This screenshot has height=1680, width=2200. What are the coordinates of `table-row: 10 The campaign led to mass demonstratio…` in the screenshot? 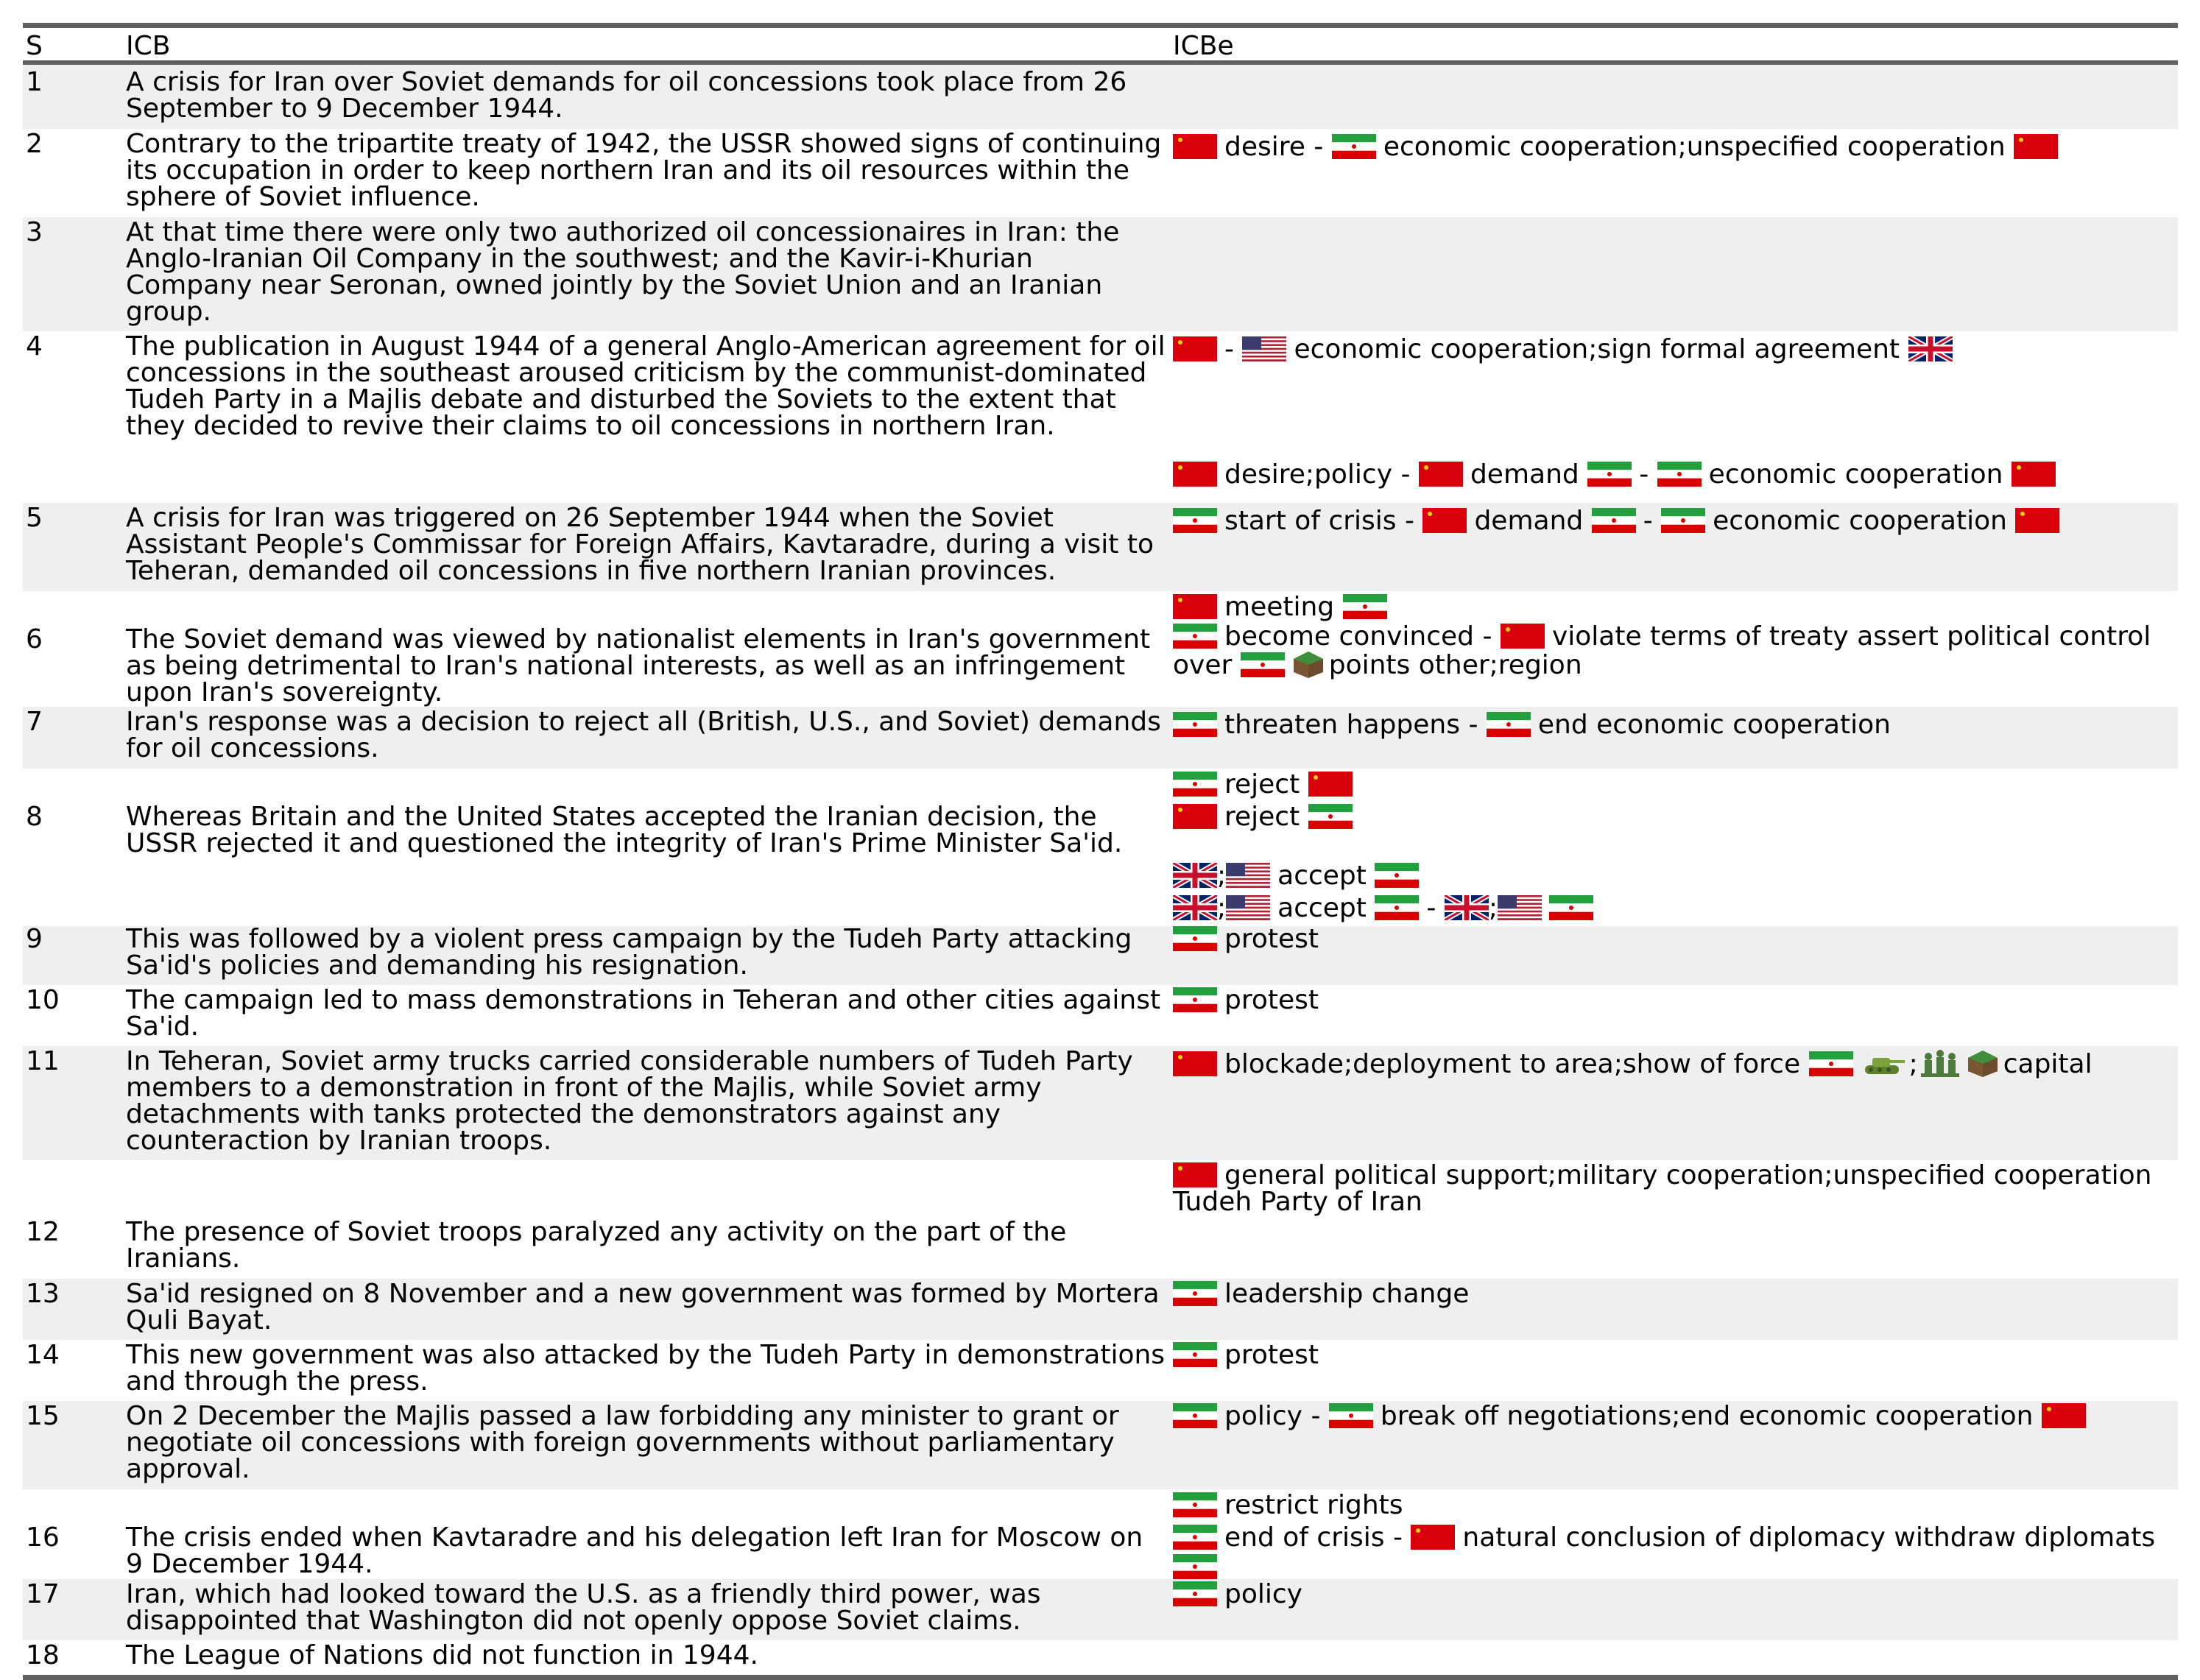 It's located at (1101, 1015).